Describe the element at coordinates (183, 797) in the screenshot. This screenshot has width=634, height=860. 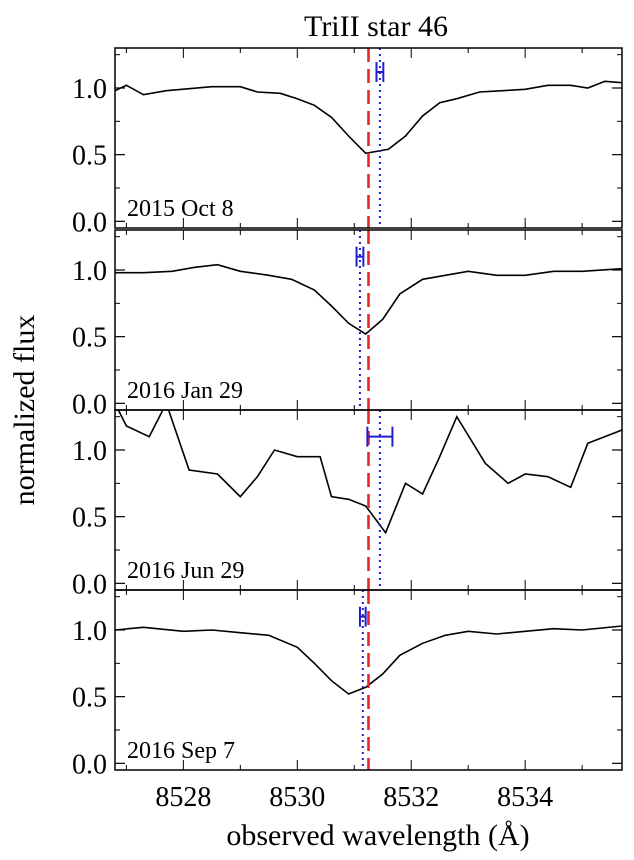
I see `x-tick-label: 8528` at that location.